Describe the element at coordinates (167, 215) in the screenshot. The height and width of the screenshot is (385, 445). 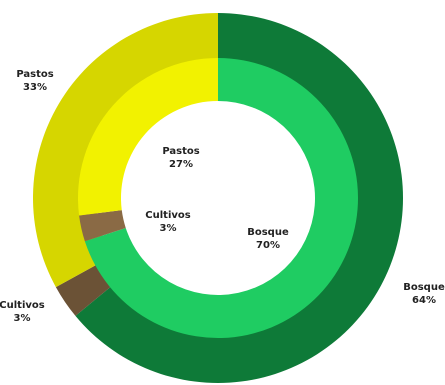
I see `inner-label-cultivos-name: Cultivos` at that location.